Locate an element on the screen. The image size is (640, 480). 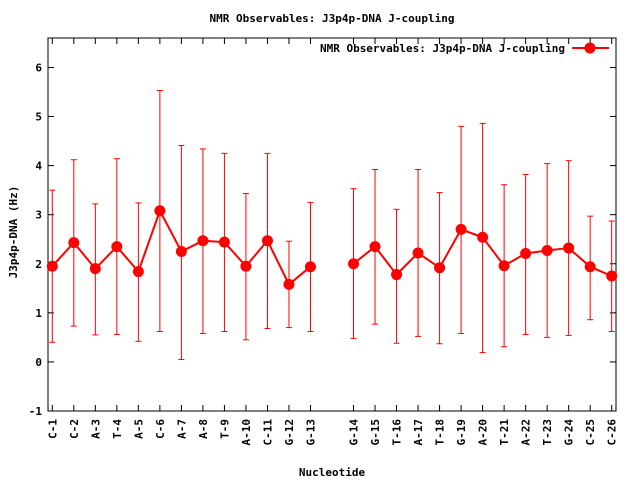
y-tick-label: 2 is located at coordinates (38, 264).